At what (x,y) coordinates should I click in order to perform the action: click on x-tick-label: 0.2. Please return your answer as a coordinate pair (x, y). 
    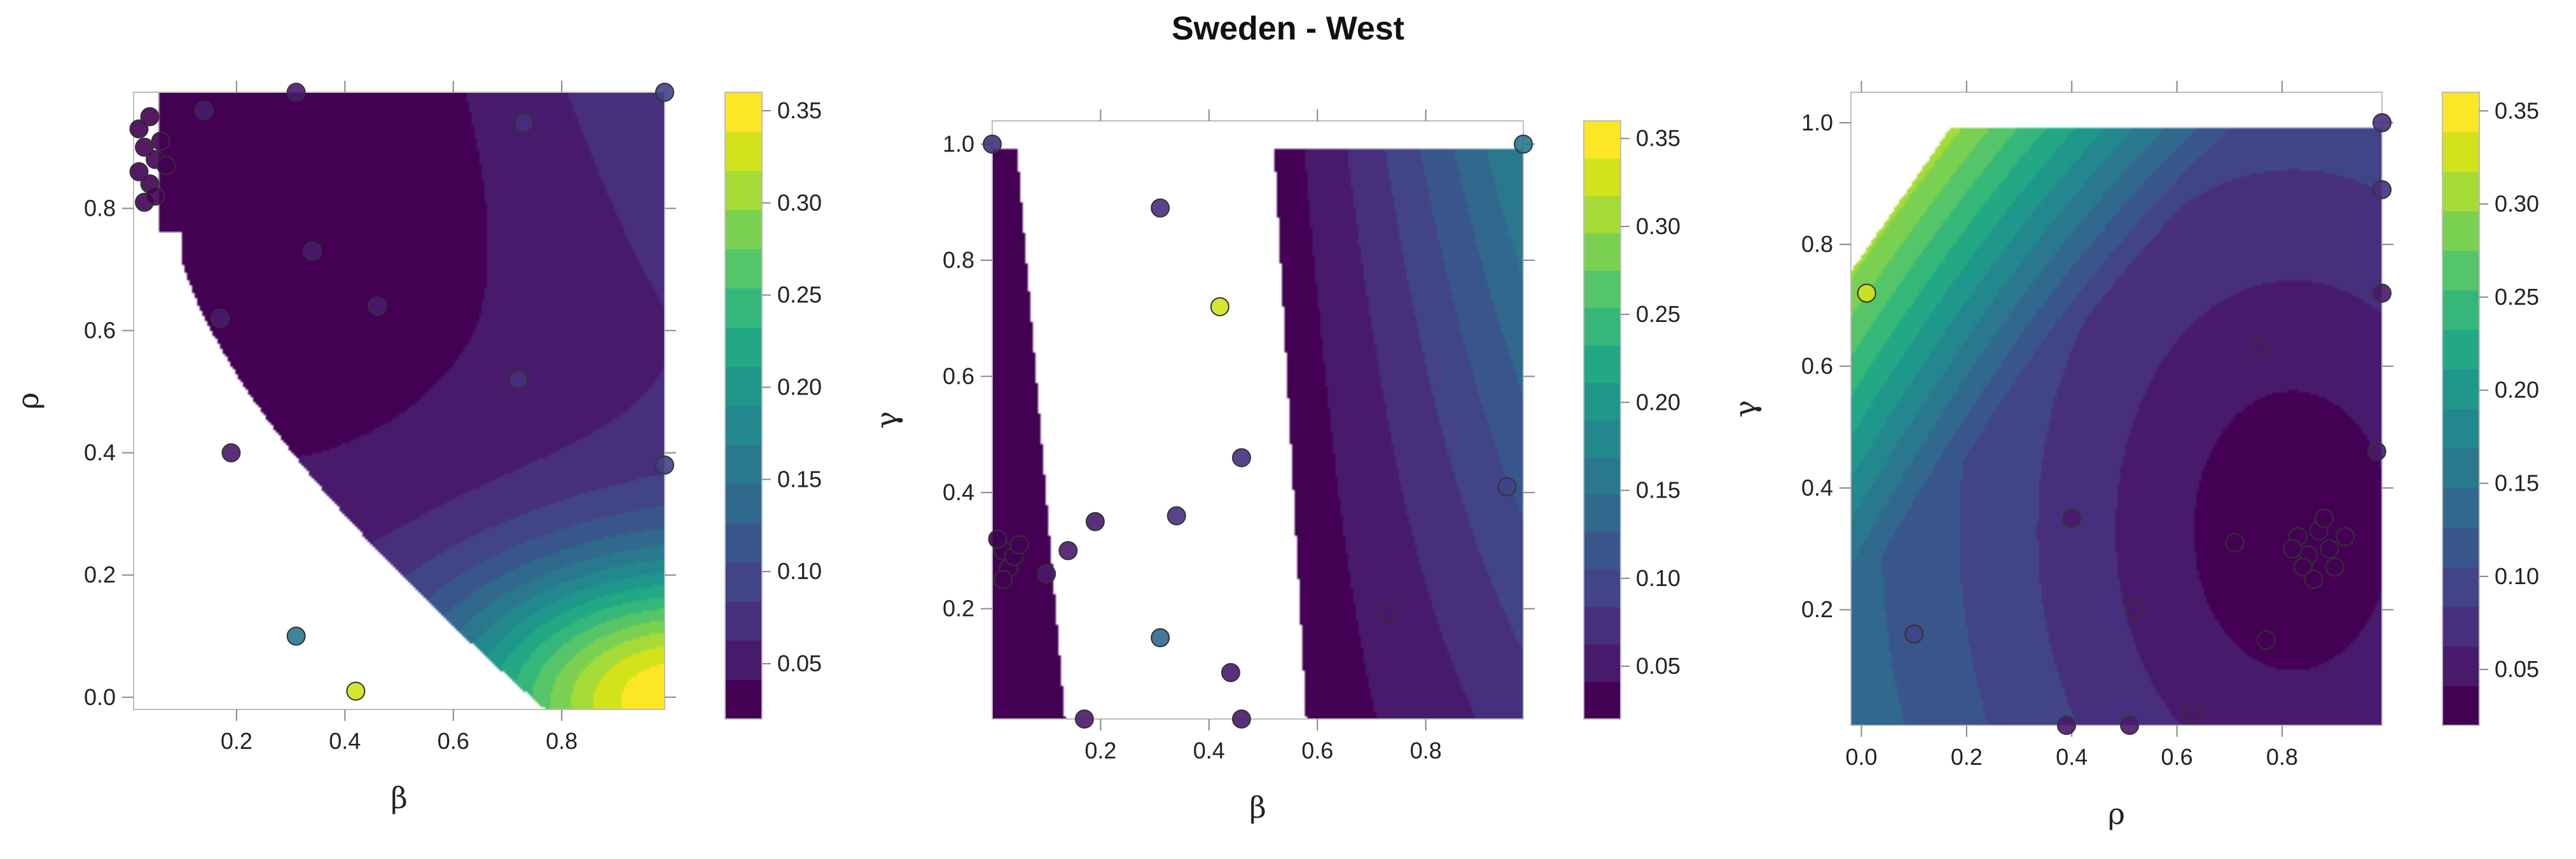
    Looking at the image, I should click on (237, 741).